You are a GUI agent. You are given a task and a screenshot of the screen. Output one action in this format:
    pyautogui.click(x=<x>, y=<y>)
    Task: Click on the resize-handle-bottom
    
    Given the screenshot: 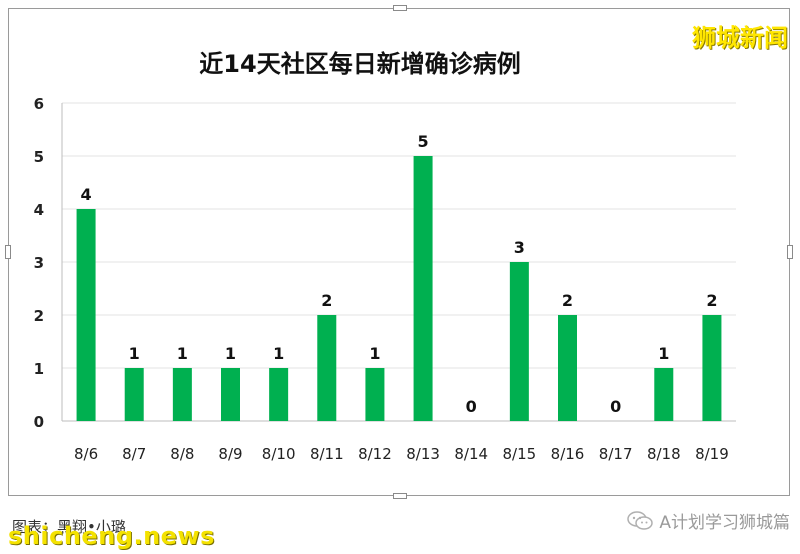 What is the action you would take?
    pyautogui.click(x=400, y=496)
    